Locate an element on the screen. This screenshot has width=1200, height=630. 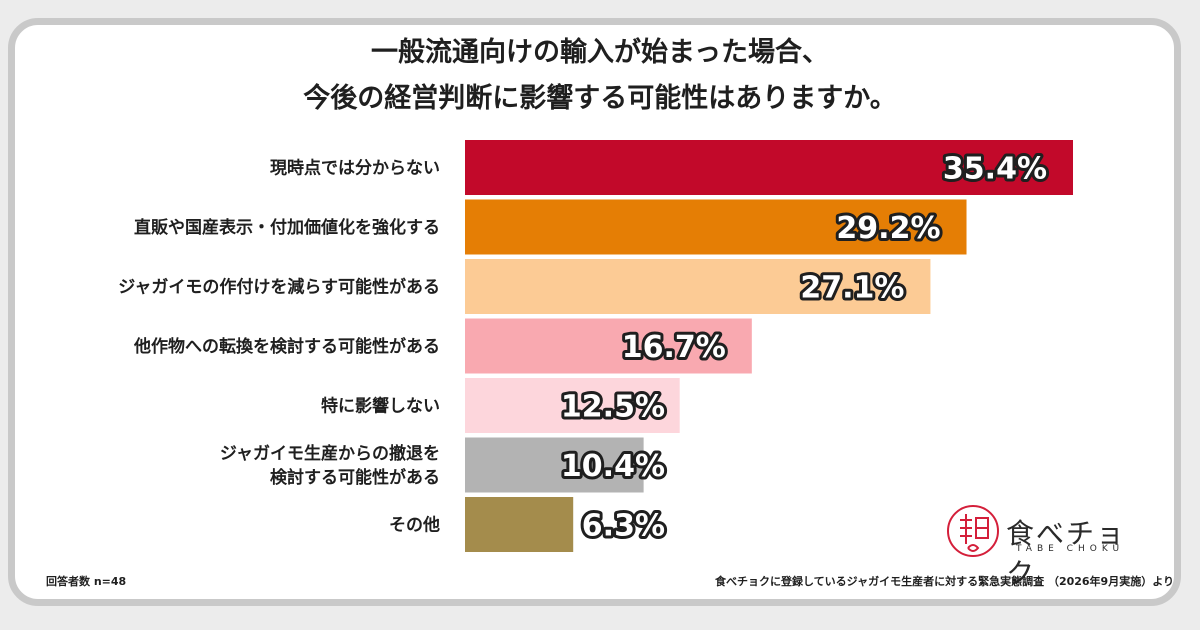
title-highlight: 一般流通向けの輸入が始まった場合、 is located at coordinates (602, 53).